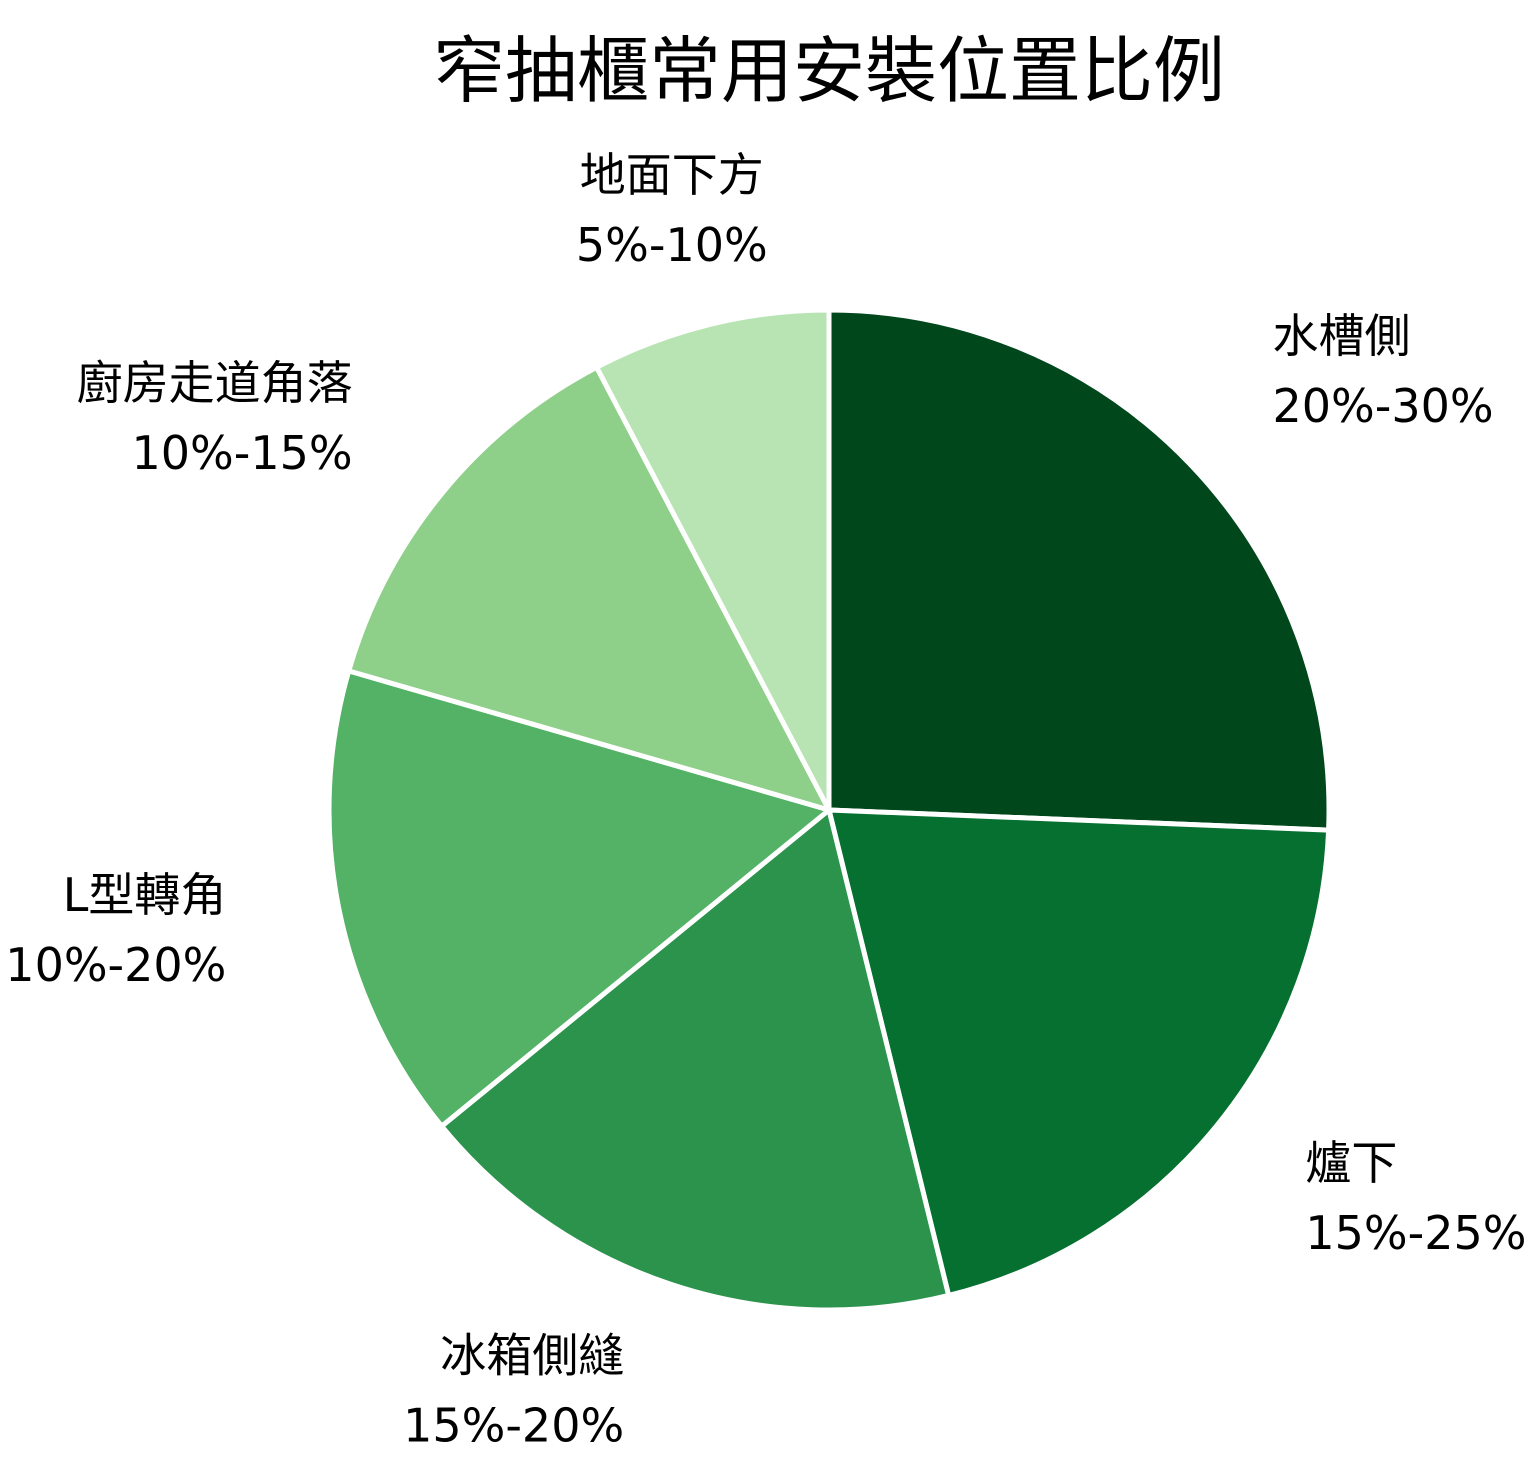 Image resolution: width=1539 pixels, height=1468 pixels. What do you see at coordinates (1342, 336) in the screenshot?
I see `slice-label-name-1: 水槽側` at bounding box center [1342, 336].